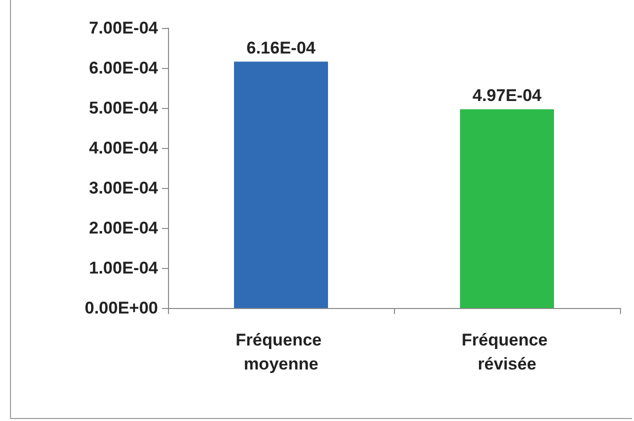 The width and height of the screenshot is (634, 421). Describe the element at coordinates (507, 352) in the screenshot. I see `x-tick-label: Fréquence révisée` at that location.